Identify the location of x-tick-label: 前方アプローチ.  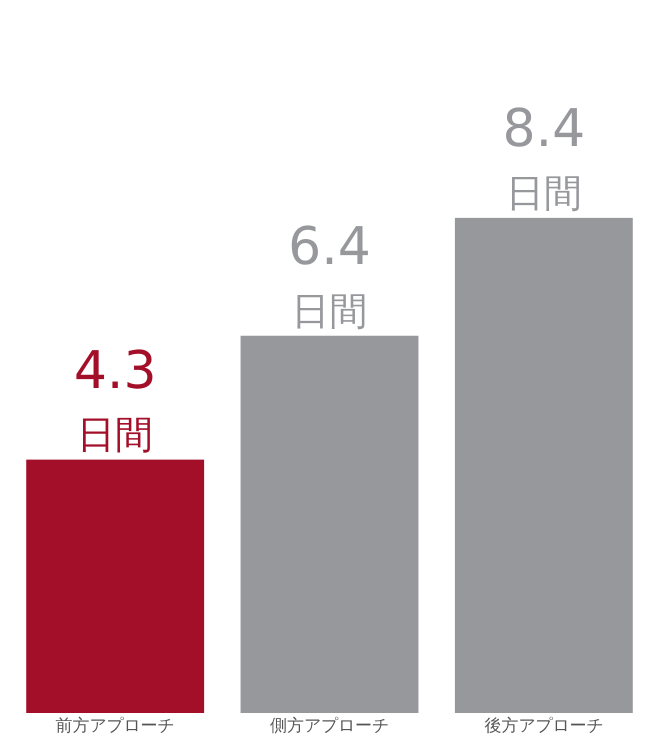
(115, 726).